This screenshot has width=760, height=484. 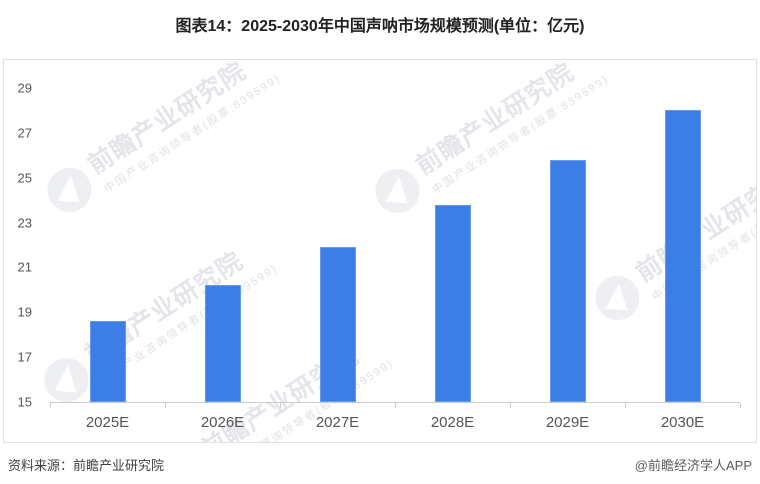 I want to click on source-note: 资料来源：前瞻产业研究院, so click(x=86, y=465).